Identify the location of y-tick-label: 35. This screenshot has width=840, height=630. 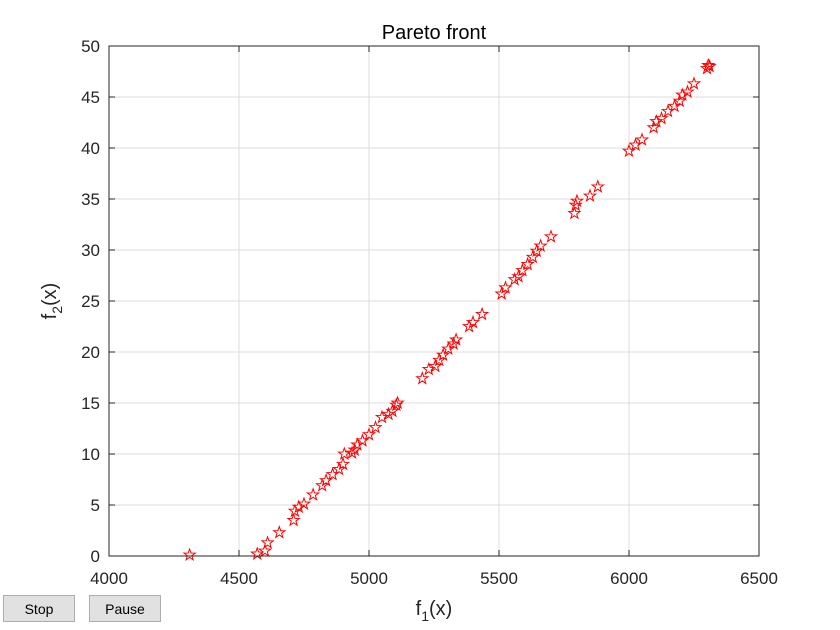
(90, 199).